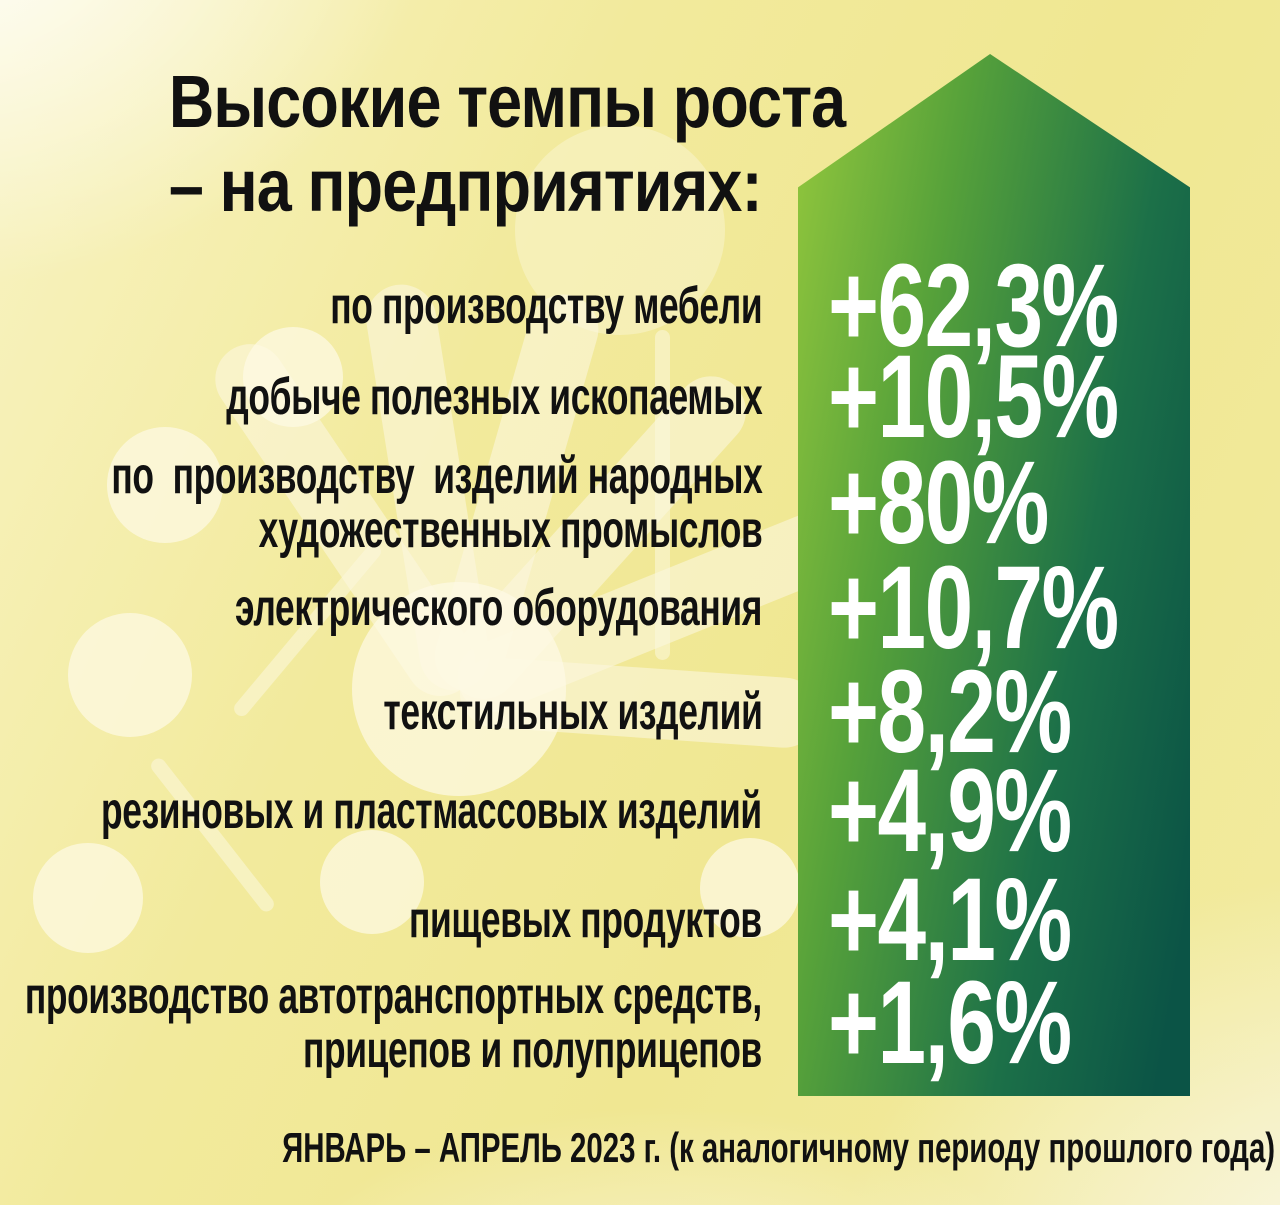 The width and height of the screenshot is (1280, 1205). Describe the element at coordinates (493, 397) in the screenshot. I see `label-mining: добыче полезных ископаемых` at that location.